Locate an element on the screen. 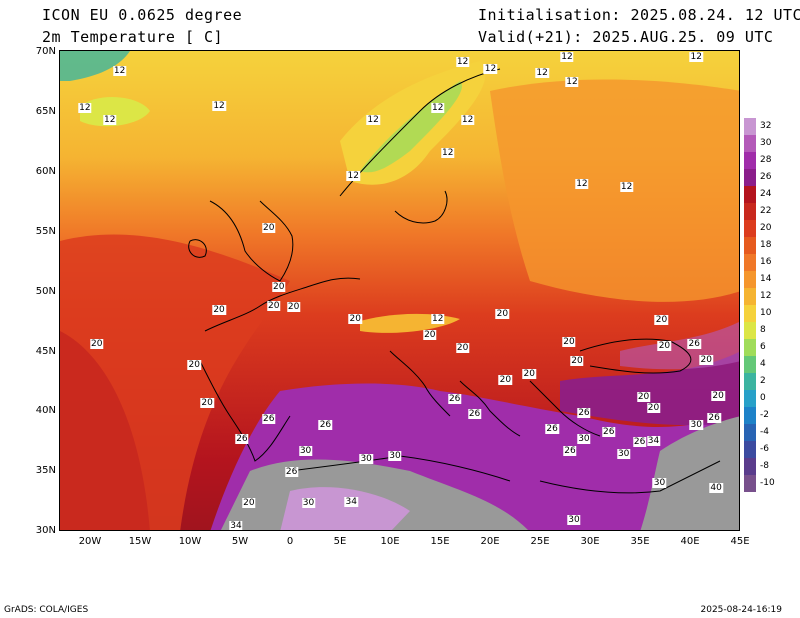  lon-label: 10W is located at coordinates (190, 541).